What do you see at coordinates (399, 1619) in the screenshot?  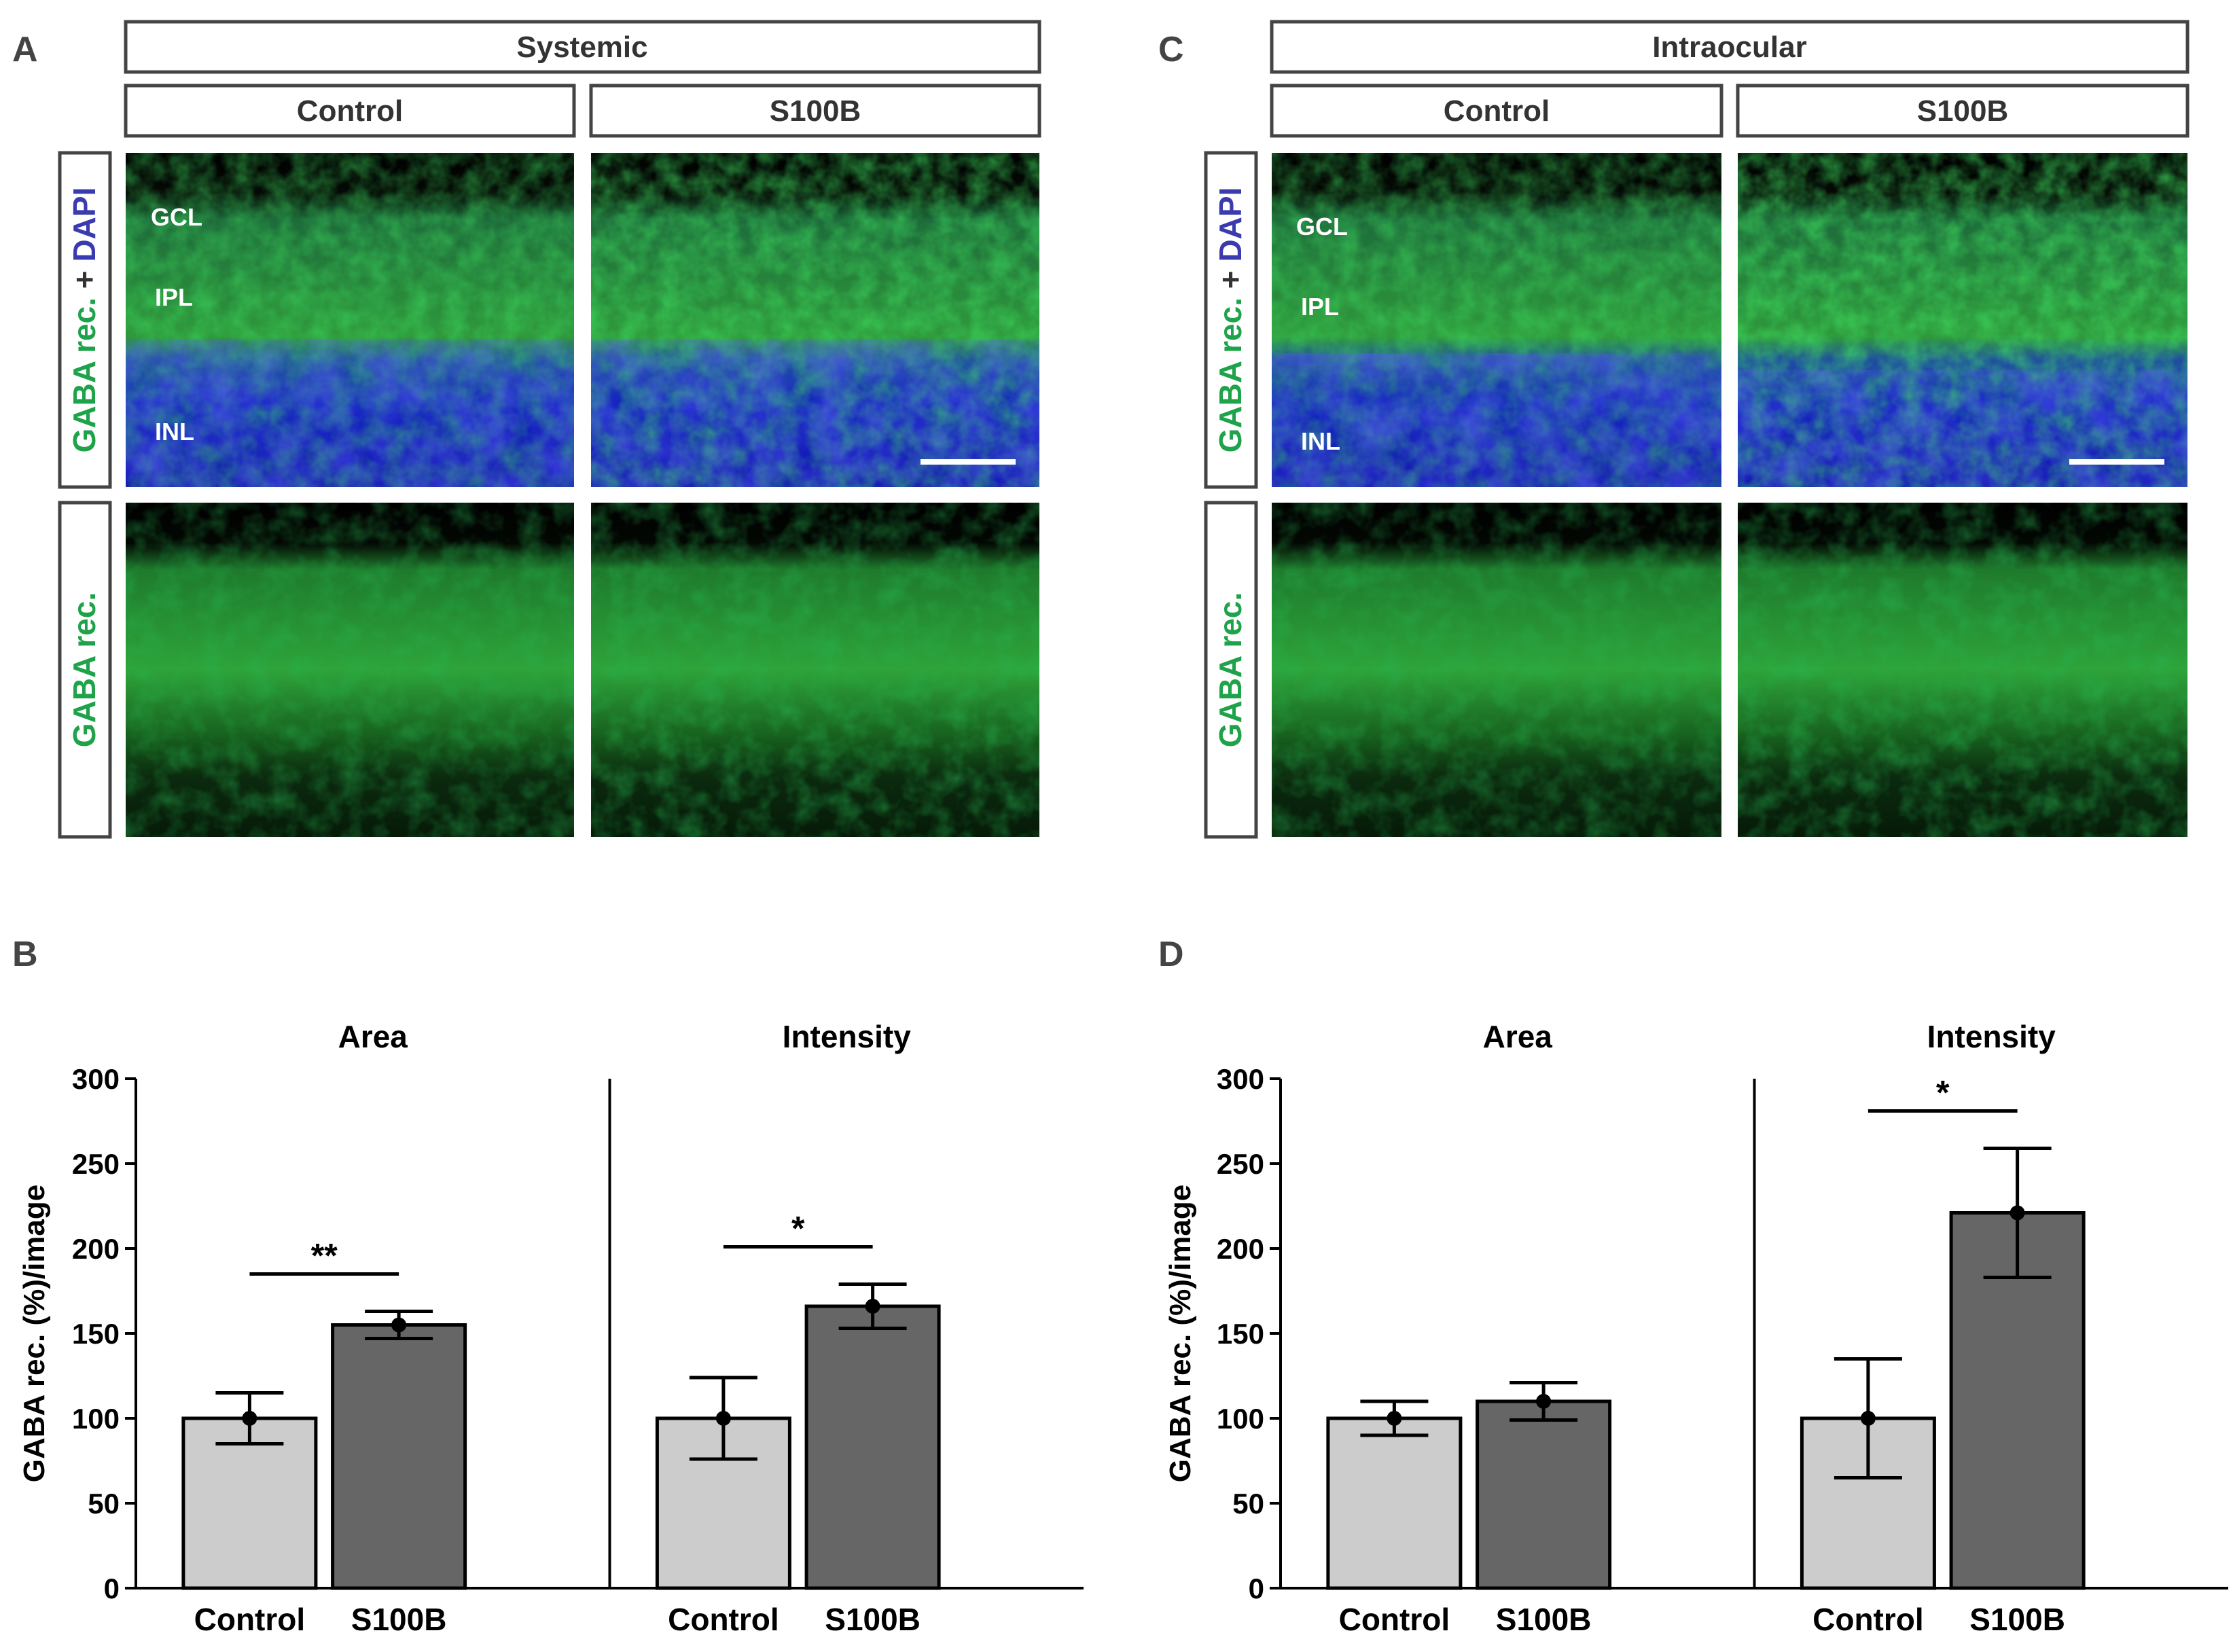 I see `x-tick-label-b-area-s100b: S100B` at bounding box center [399, 1619].